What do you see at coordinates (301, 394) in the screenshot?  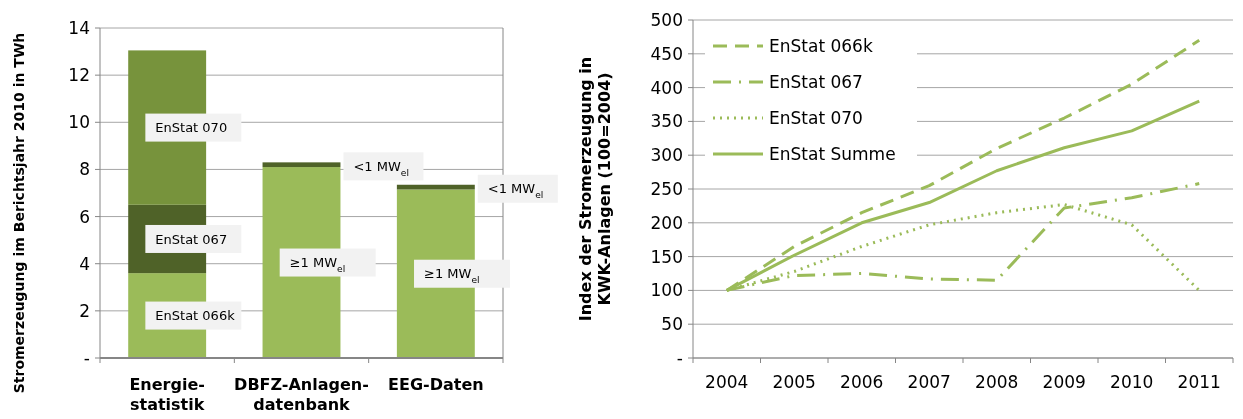 I see `x-tick-label: DBFZ-Anlagen- datenbank` at bounding box center [301, 394].